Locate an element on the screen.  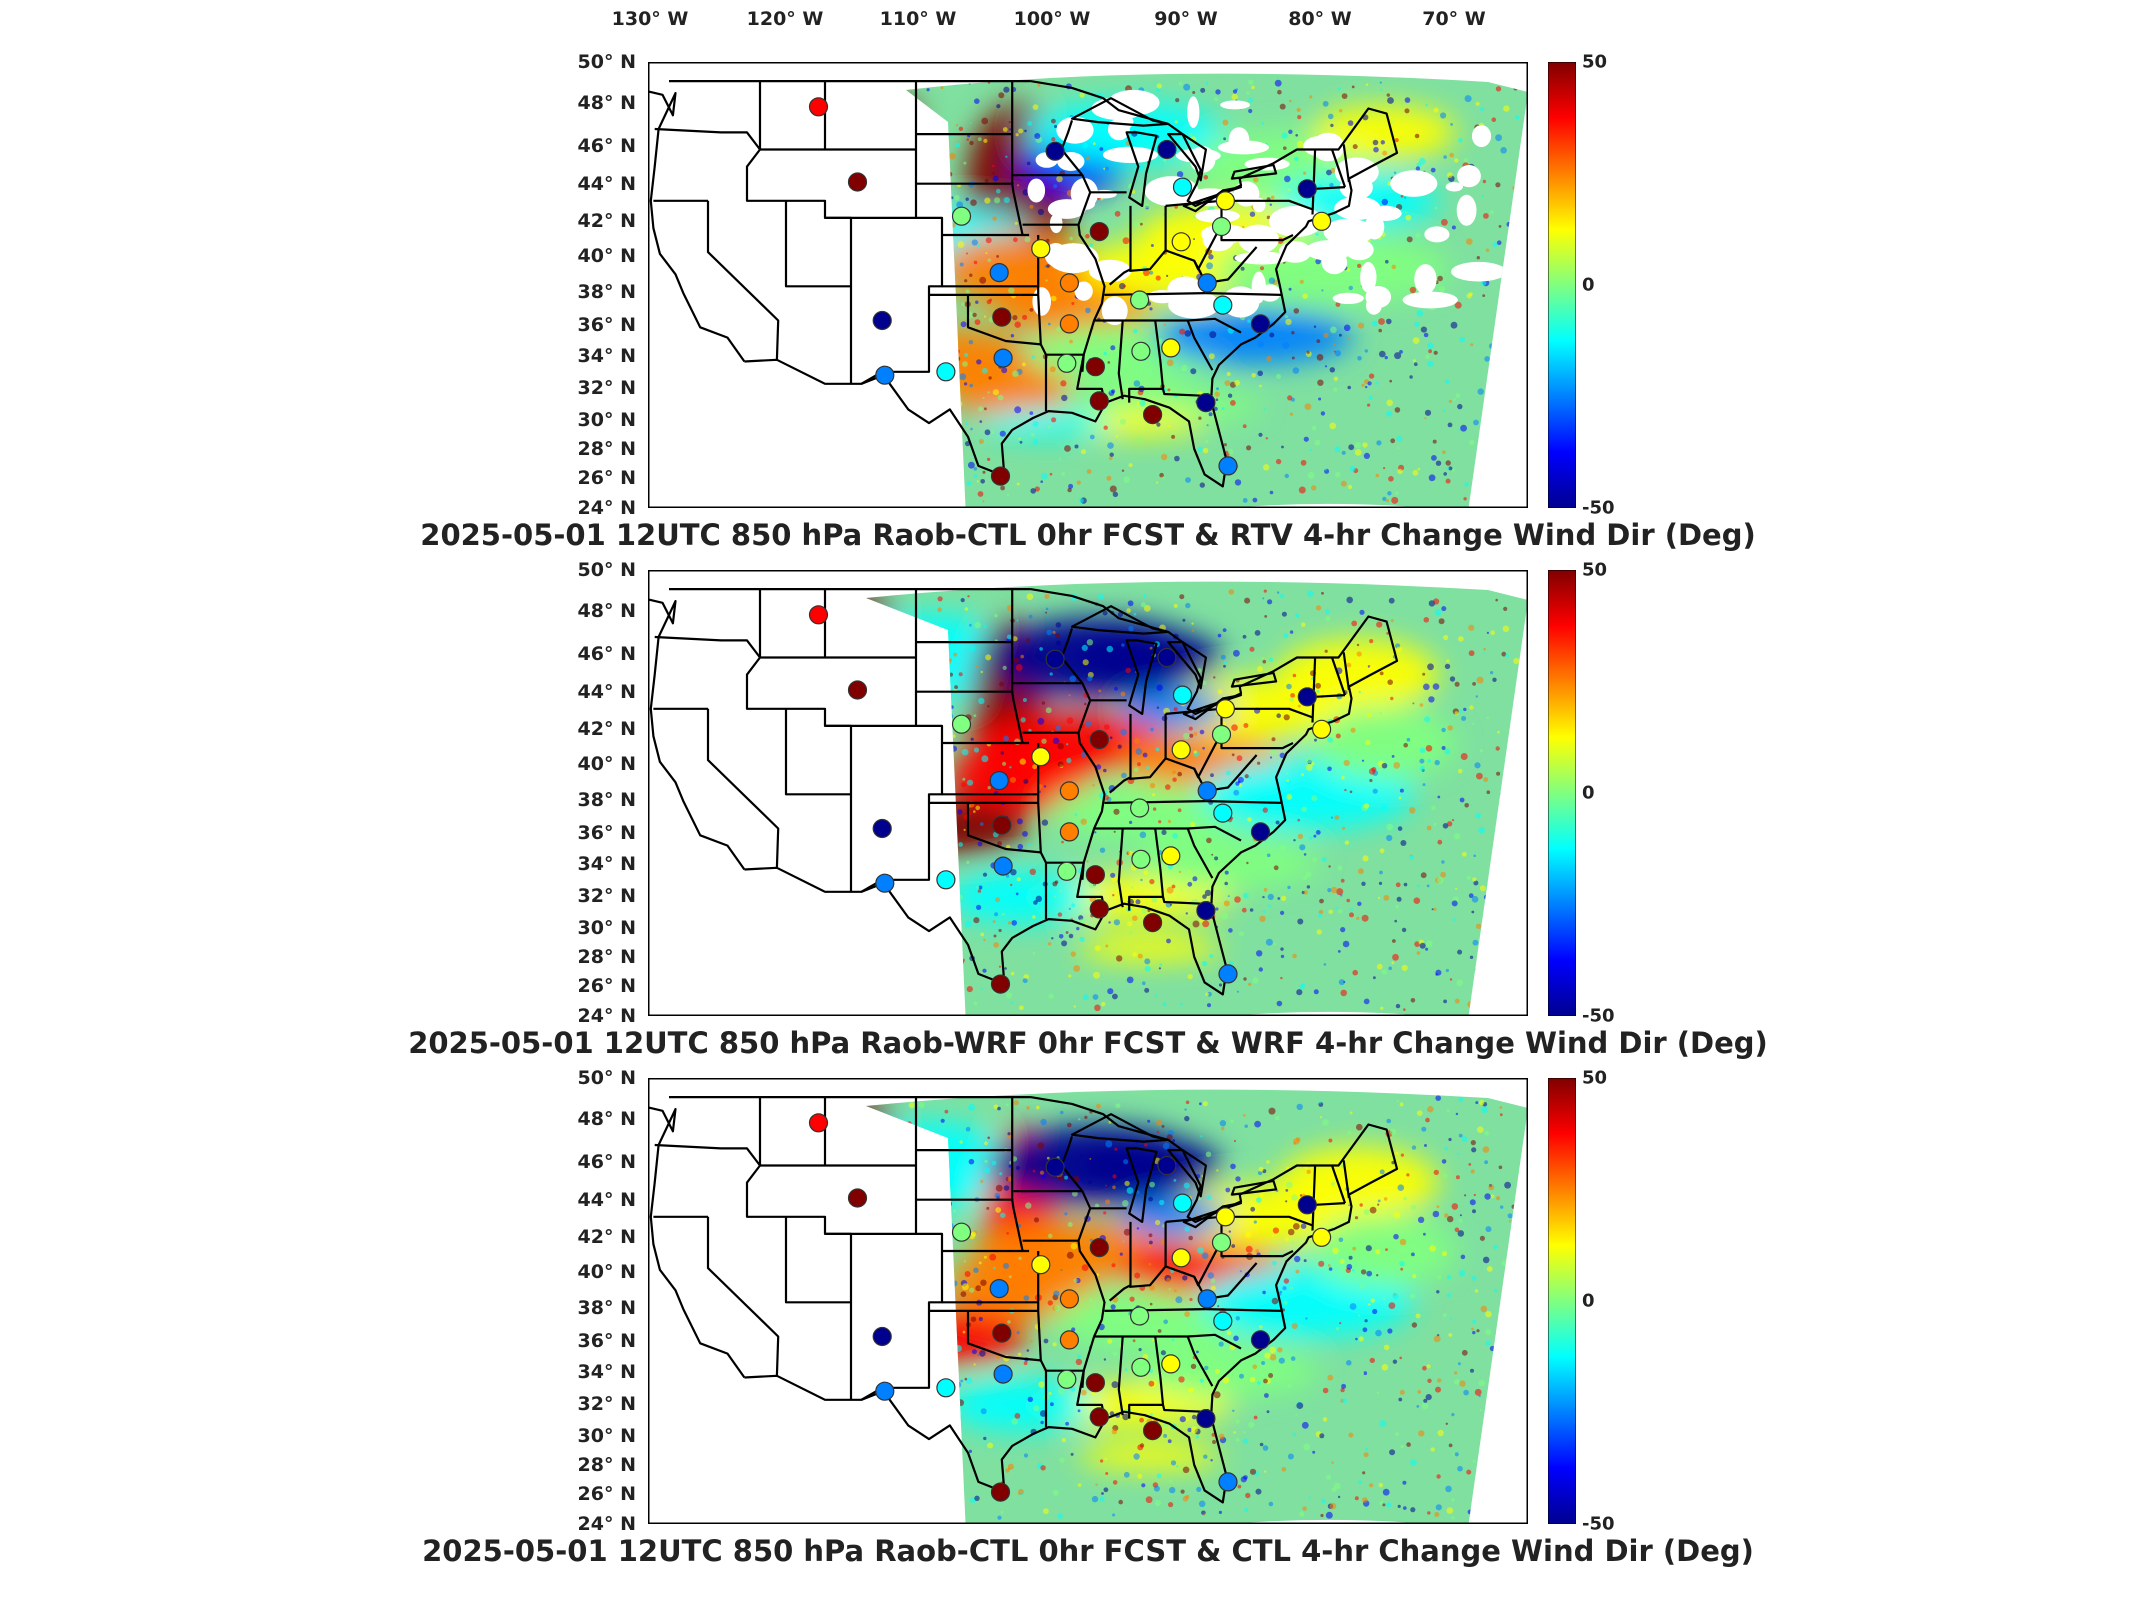
lat-tick-label: 48° N is located at coordinates (606, 611).